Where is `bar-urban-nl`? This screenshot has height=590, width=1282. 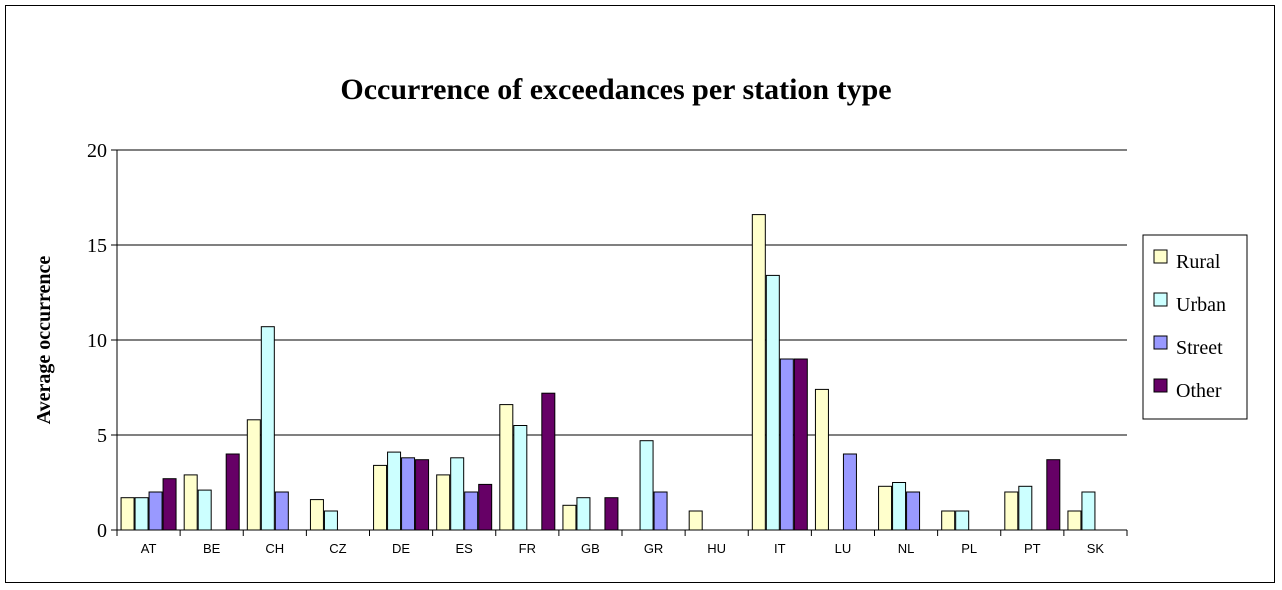 bar-urban-nl is located at coordinates (899, 506).